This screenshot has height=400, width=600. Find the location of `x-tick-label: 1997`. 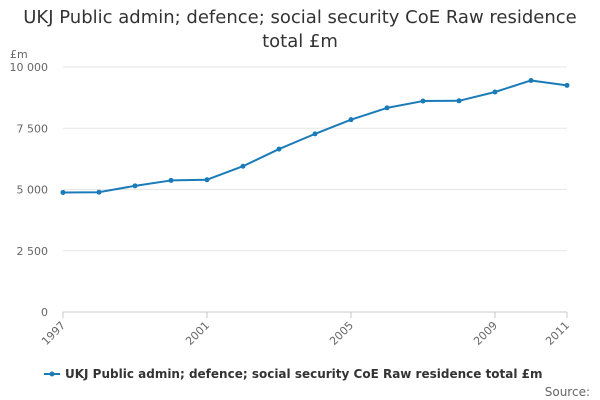

x-tick-label: 1997 is located at coordinates (53, 333).